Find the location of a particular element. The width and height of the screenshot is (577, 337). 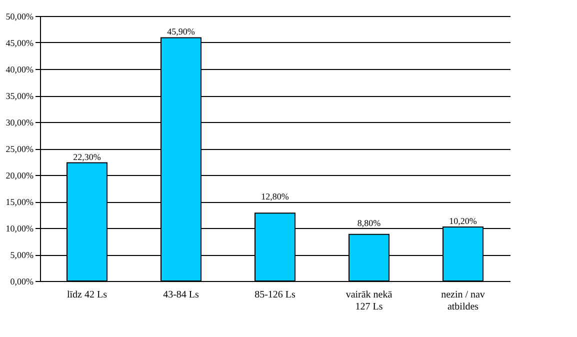

data-label: 22,30% is located at coordinates (87, 157).